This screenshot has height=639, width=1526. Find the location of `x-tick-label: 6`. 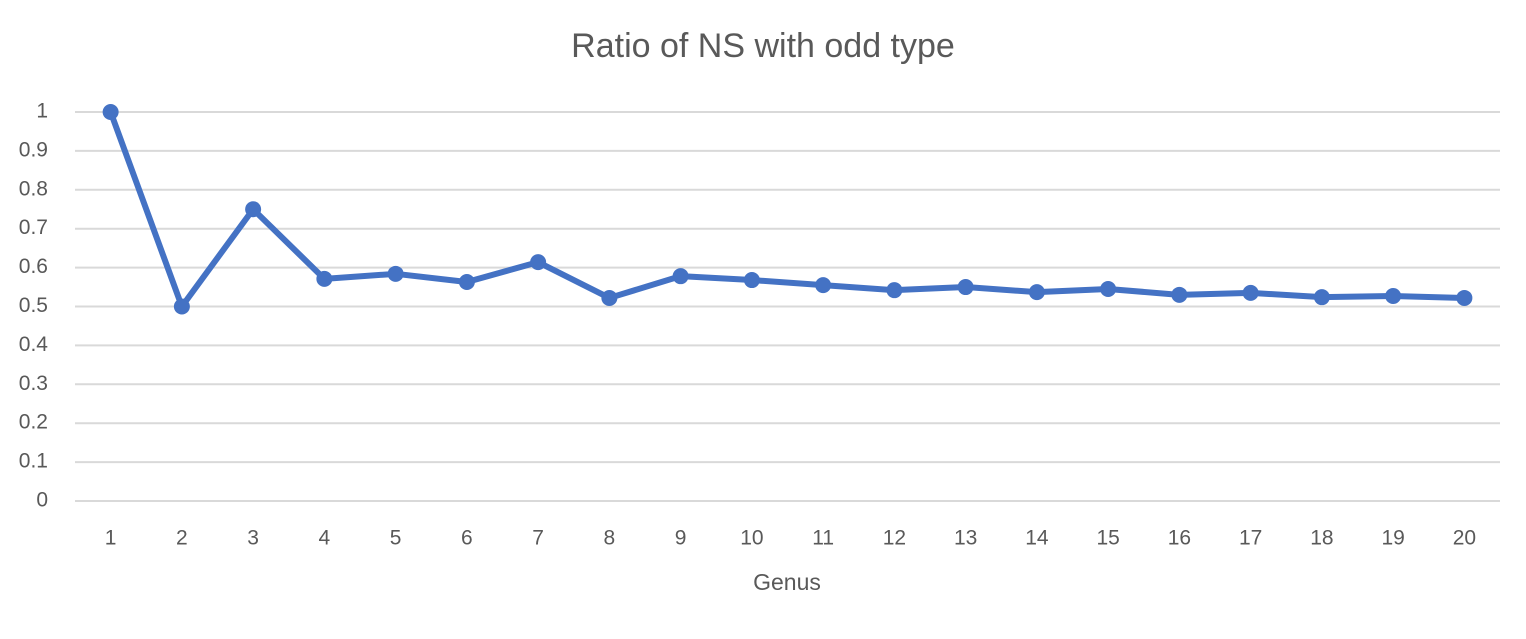

x-tick-label: 6 is located at coordinates (467, 538).